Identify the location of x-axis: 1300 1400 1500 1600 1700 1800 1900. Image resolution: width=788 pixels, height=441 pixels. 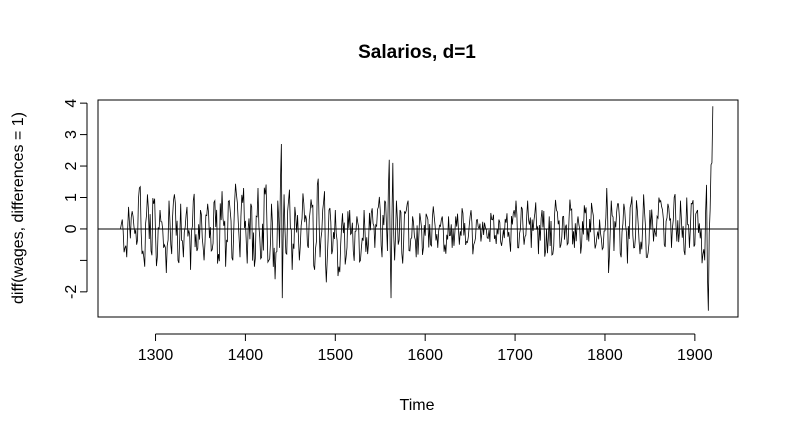
(425, 348).